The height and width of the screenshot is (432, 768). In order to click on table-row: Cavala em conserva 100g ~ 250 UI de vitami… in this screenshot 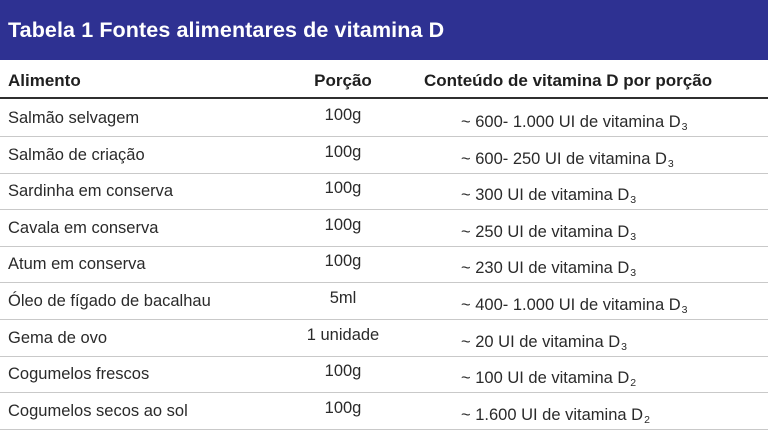, I will do `click(384, 228)`.